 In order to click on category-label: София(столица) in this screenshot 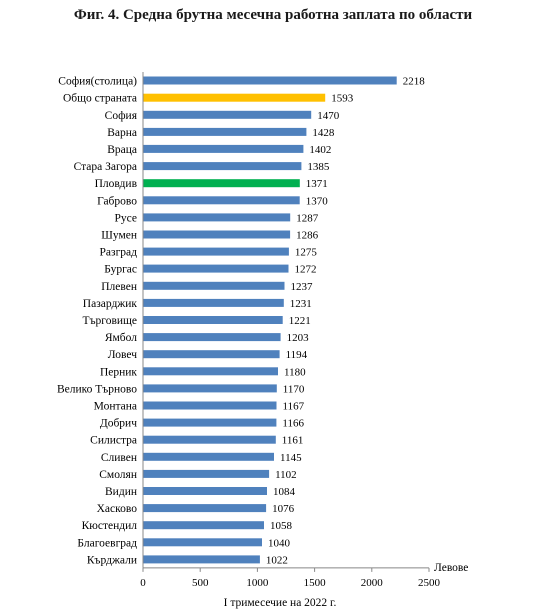, I will do `click(97, 82)`.